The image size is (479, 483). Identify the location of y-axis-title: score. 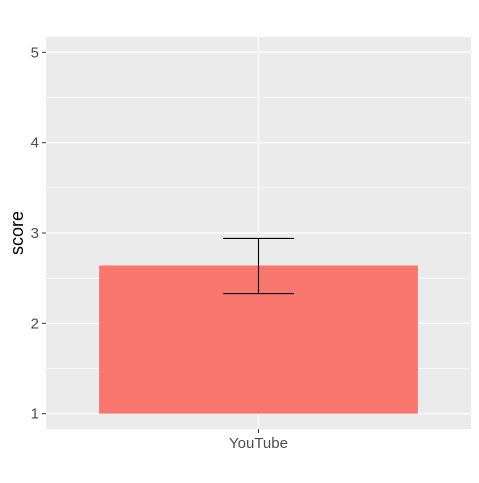
(17, 233).